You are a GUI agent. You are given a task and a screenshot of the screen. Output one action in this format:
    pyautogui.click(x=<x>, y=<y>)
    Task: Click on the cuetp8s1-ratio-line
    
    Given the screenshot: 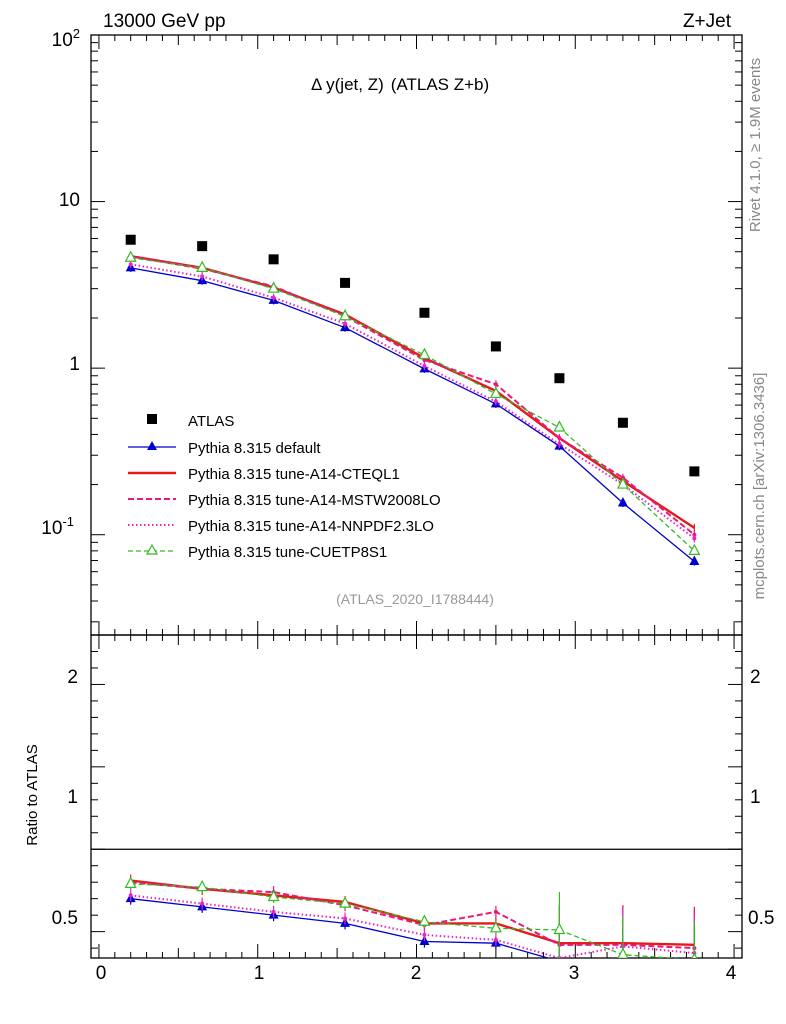 What is the action you would take?
    pyautogui.click(x=405, y=920)
    